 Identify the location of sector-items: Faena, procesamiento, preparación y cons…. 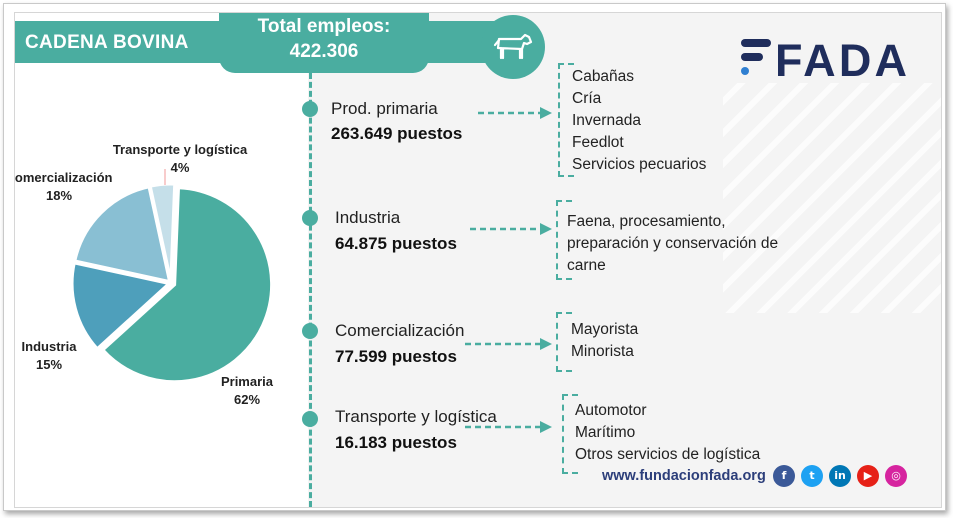
(672, 244).